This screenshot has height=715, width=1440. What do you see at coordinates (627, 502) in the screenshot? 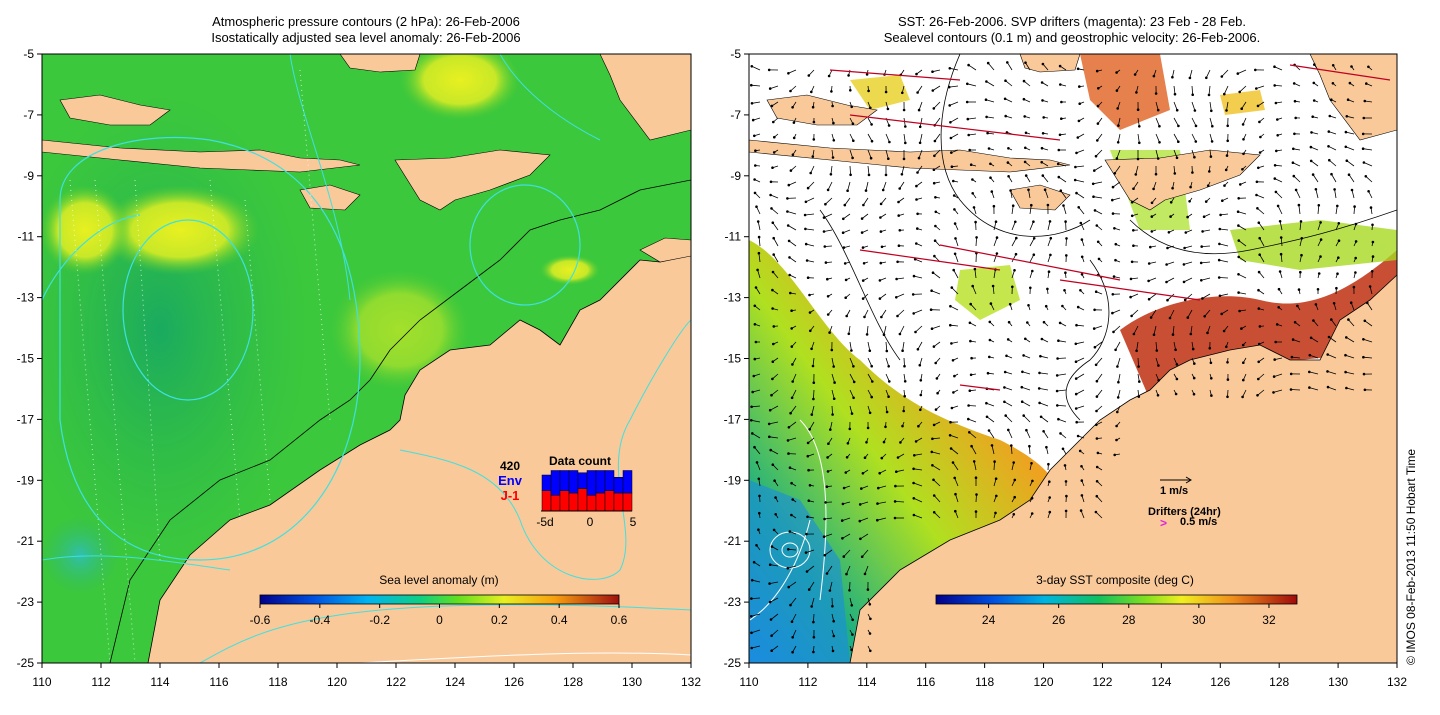
I see `data-count-bar-j1` at bounding box center [627, 502].